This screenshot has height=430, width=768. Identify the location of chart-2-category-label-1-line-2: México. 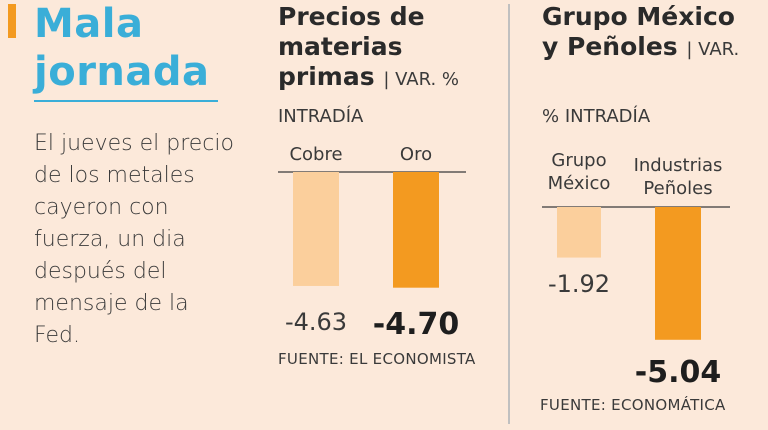
(579, 183).